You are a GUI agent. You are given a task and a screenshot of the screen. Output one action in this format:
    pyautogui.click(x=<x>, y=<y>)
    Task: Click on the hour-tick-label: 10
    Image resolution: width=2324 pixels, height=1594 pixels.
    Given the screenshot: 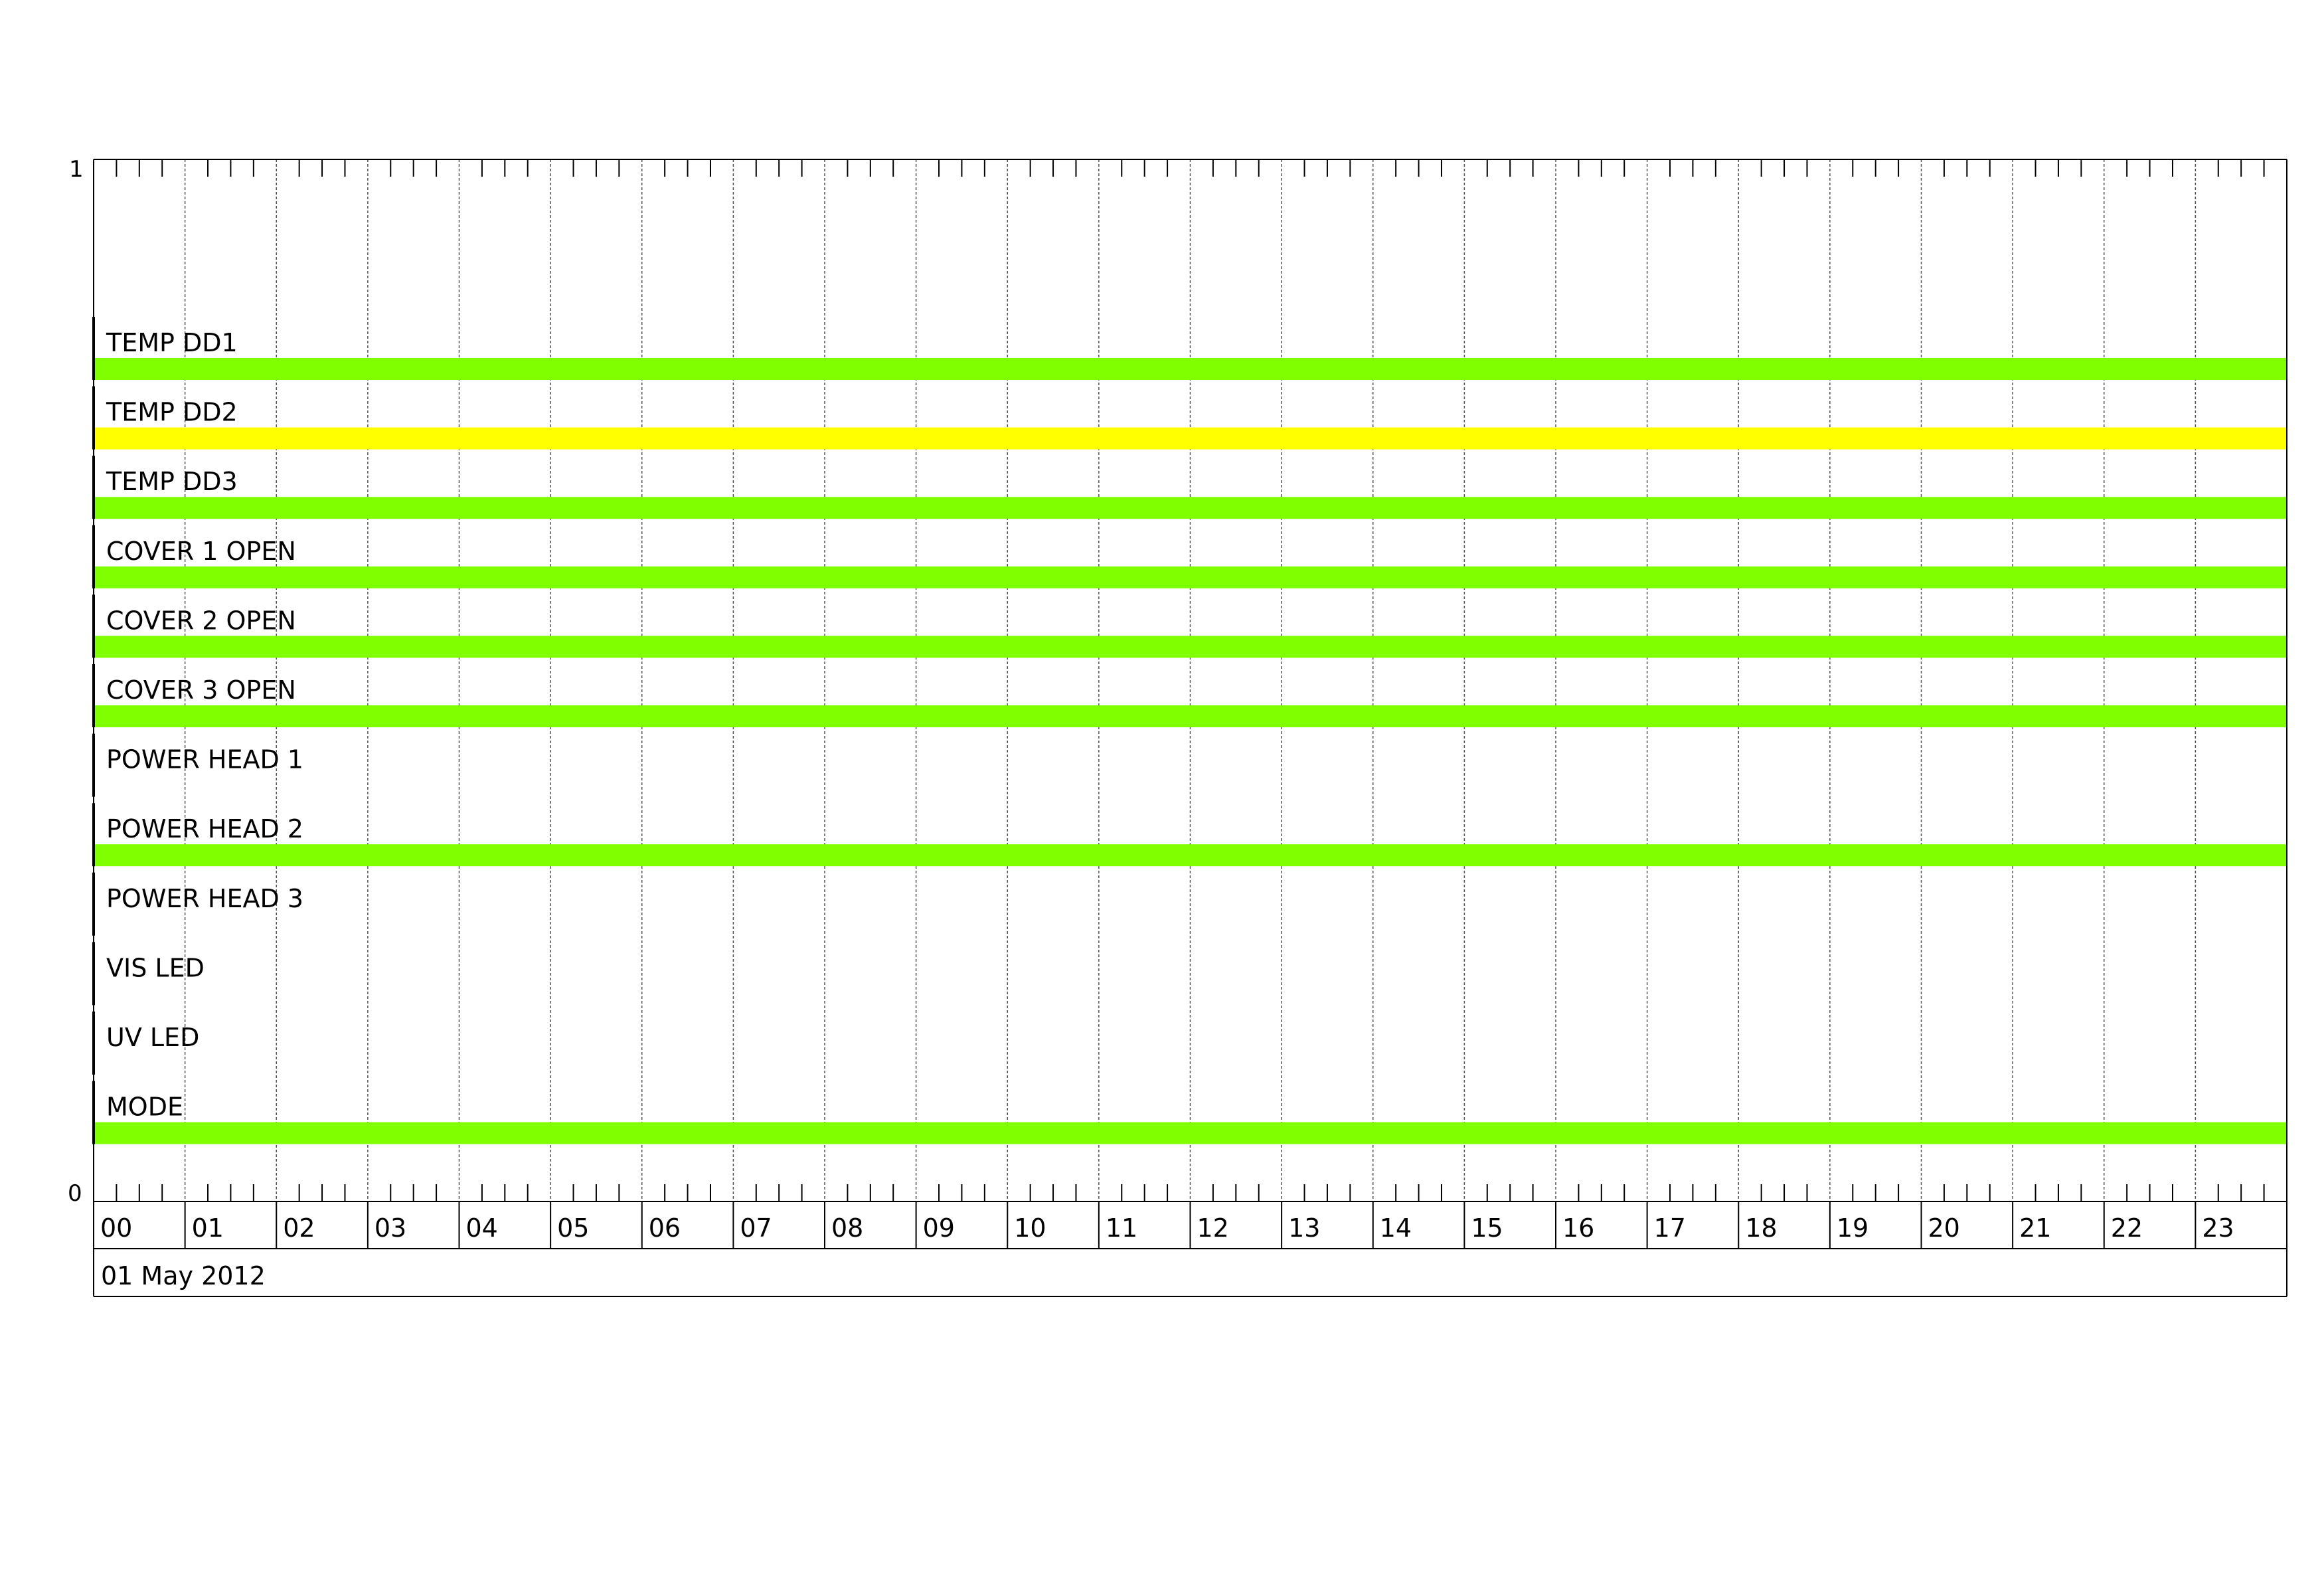 What is the action you would take?
    pyautogui.click(x=1030, y=1228)
    